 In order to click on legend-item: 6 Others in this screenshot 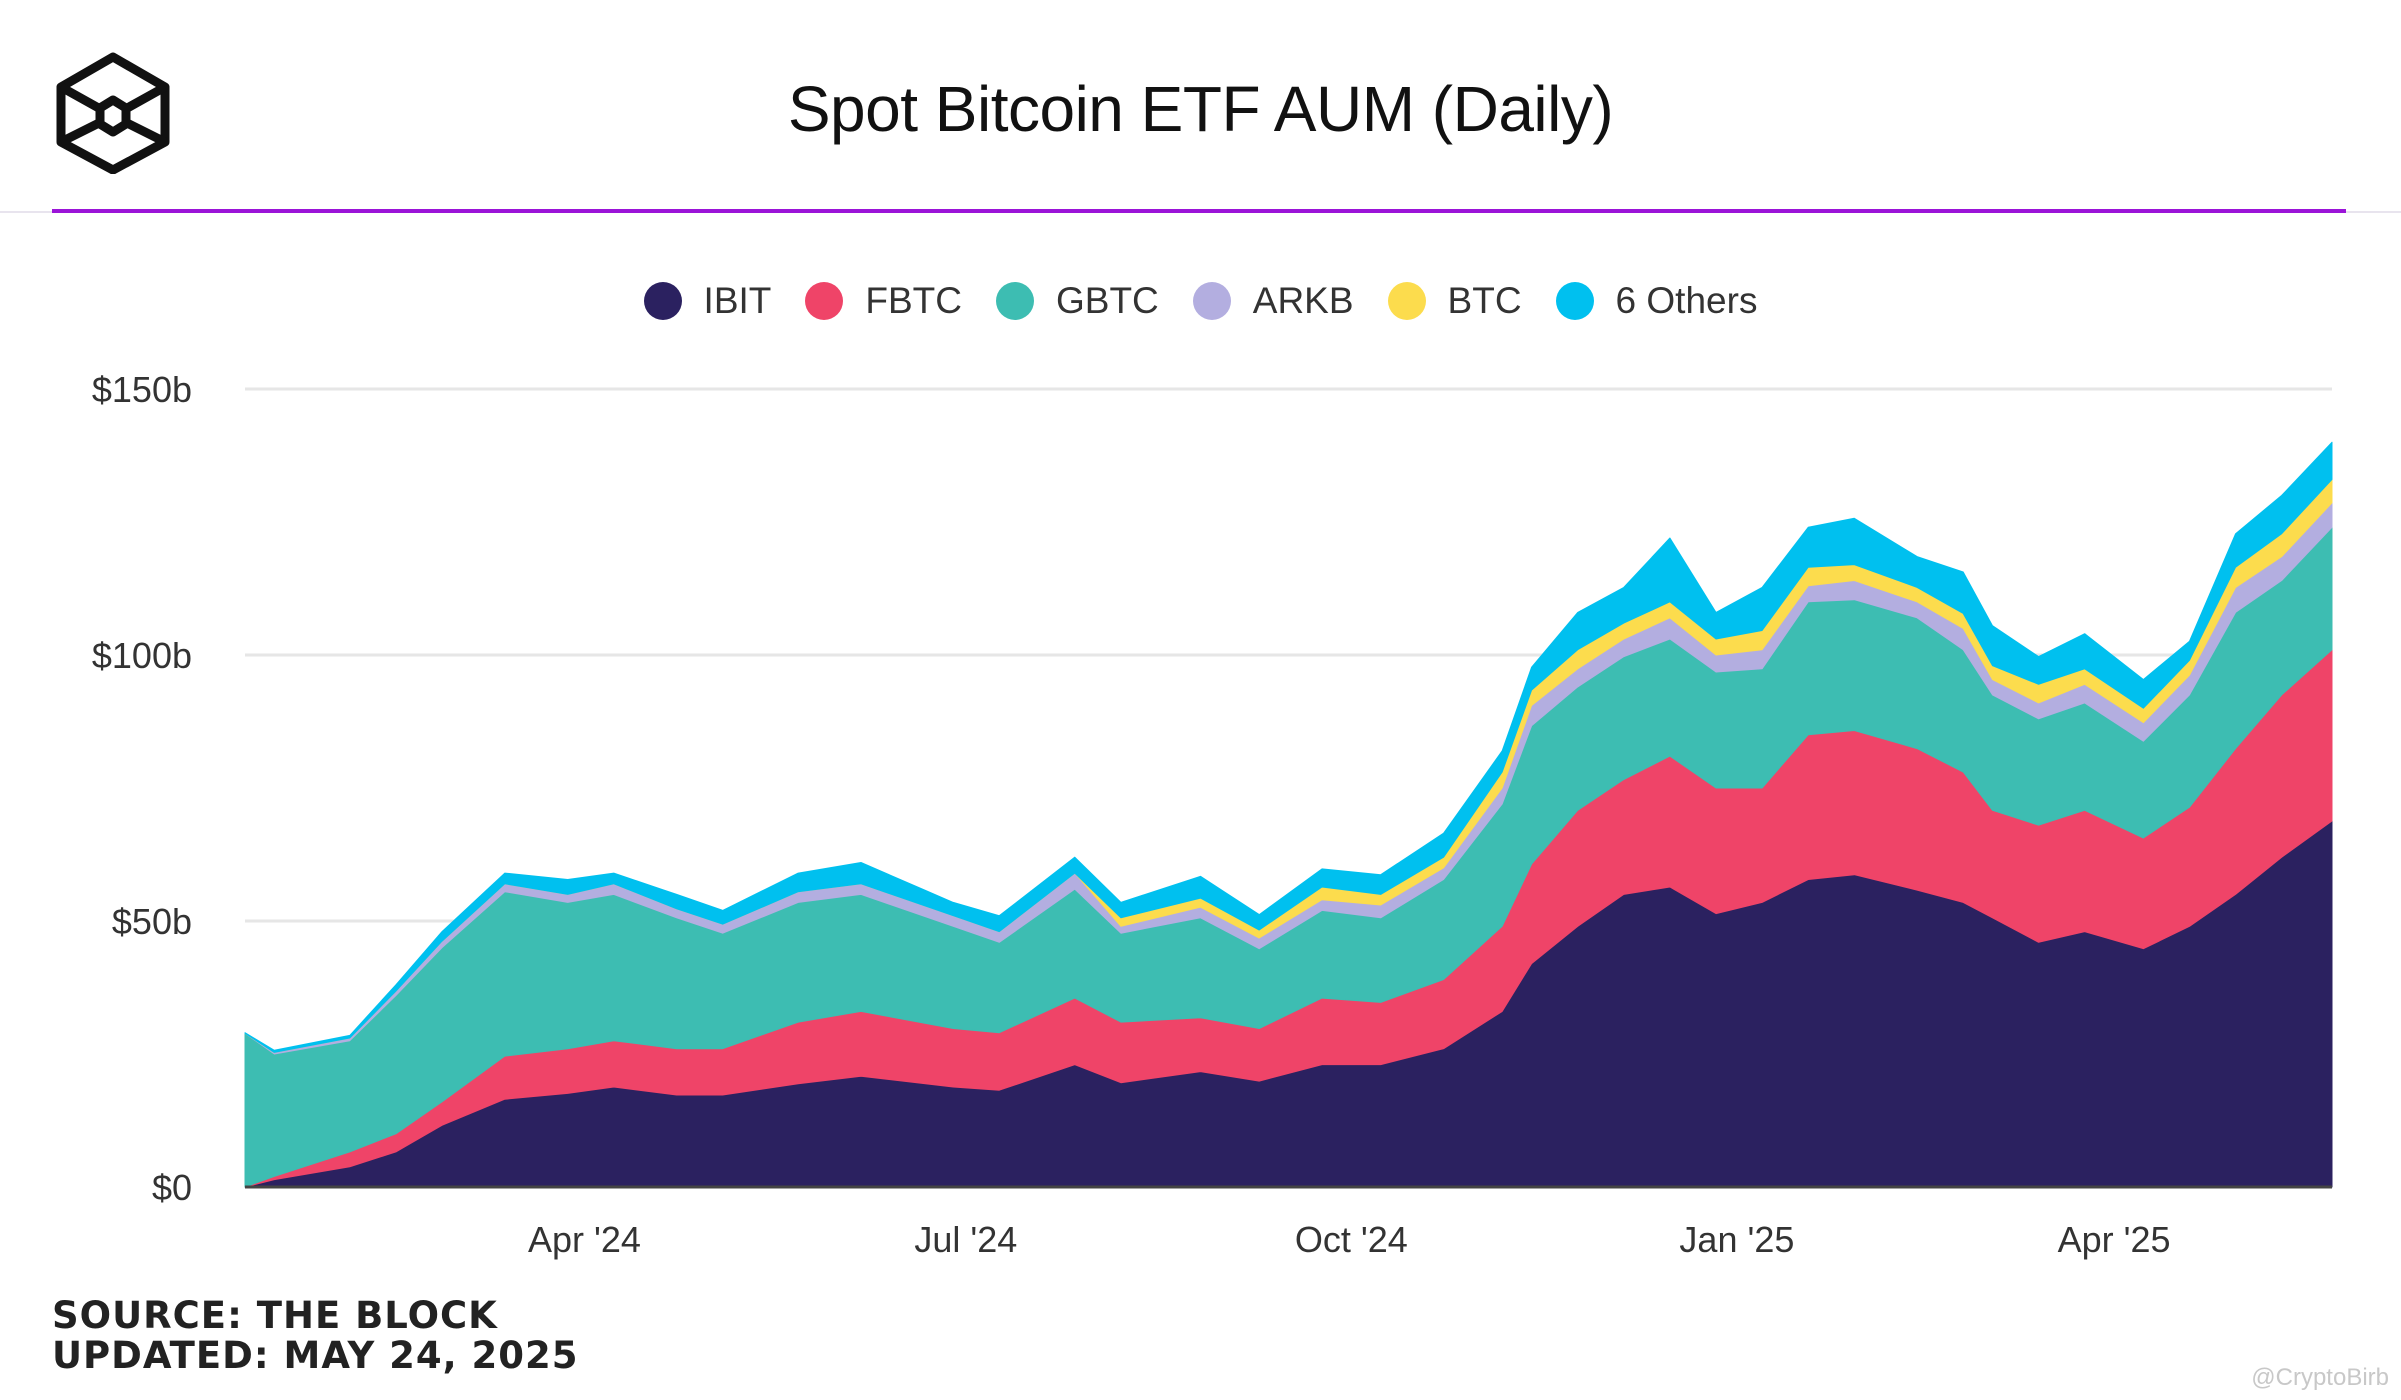, I will do `click(1656, 301)`.